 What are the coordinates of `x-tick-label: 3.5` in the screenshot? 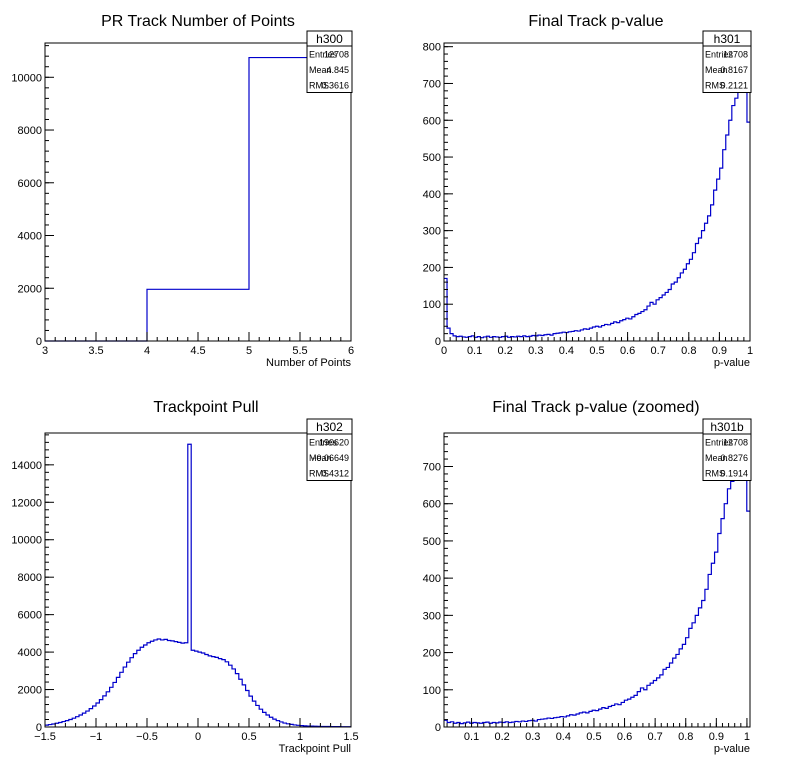 It's located at (95, 351).